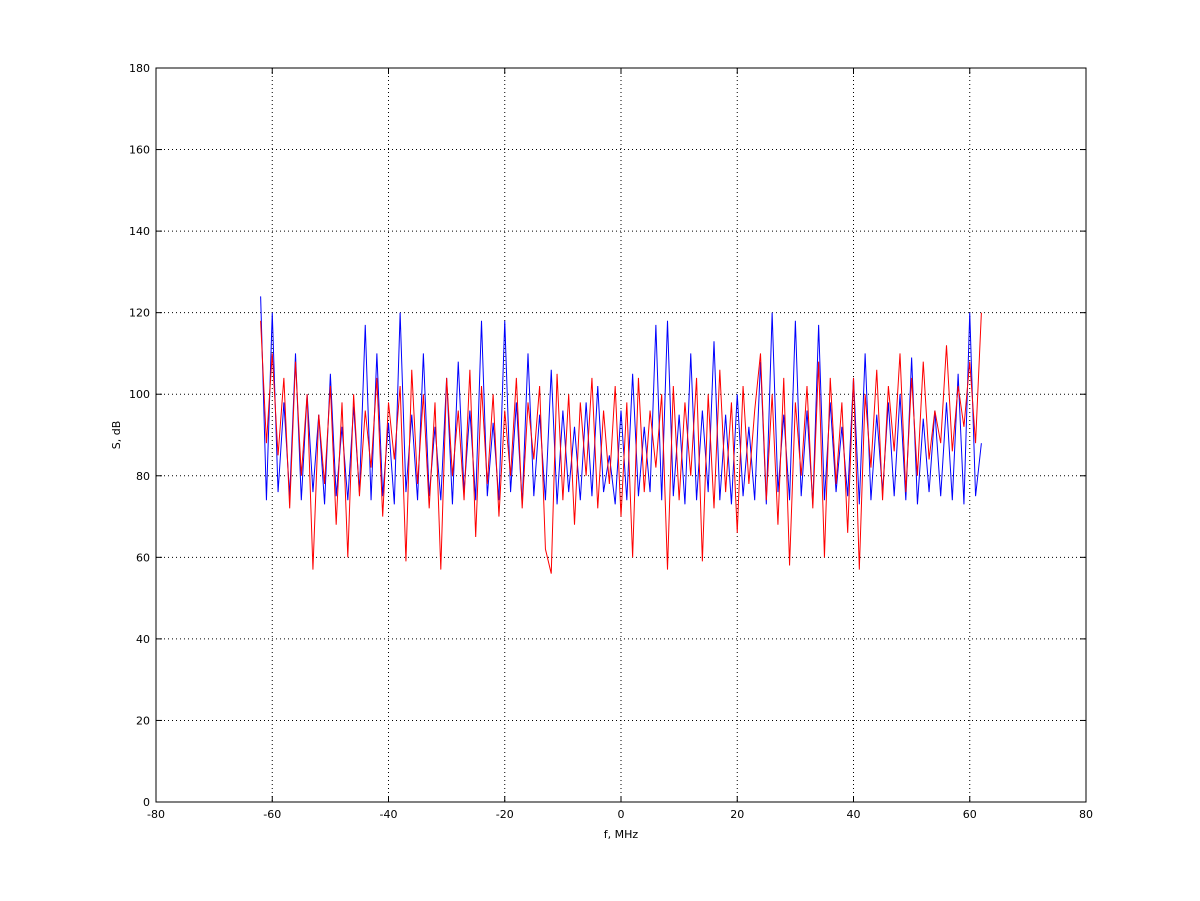 The image size is (1200, 901). Describe the element at coordinates (146, 802) in the screenshot. I see `y-tick-label: 0` at that location.